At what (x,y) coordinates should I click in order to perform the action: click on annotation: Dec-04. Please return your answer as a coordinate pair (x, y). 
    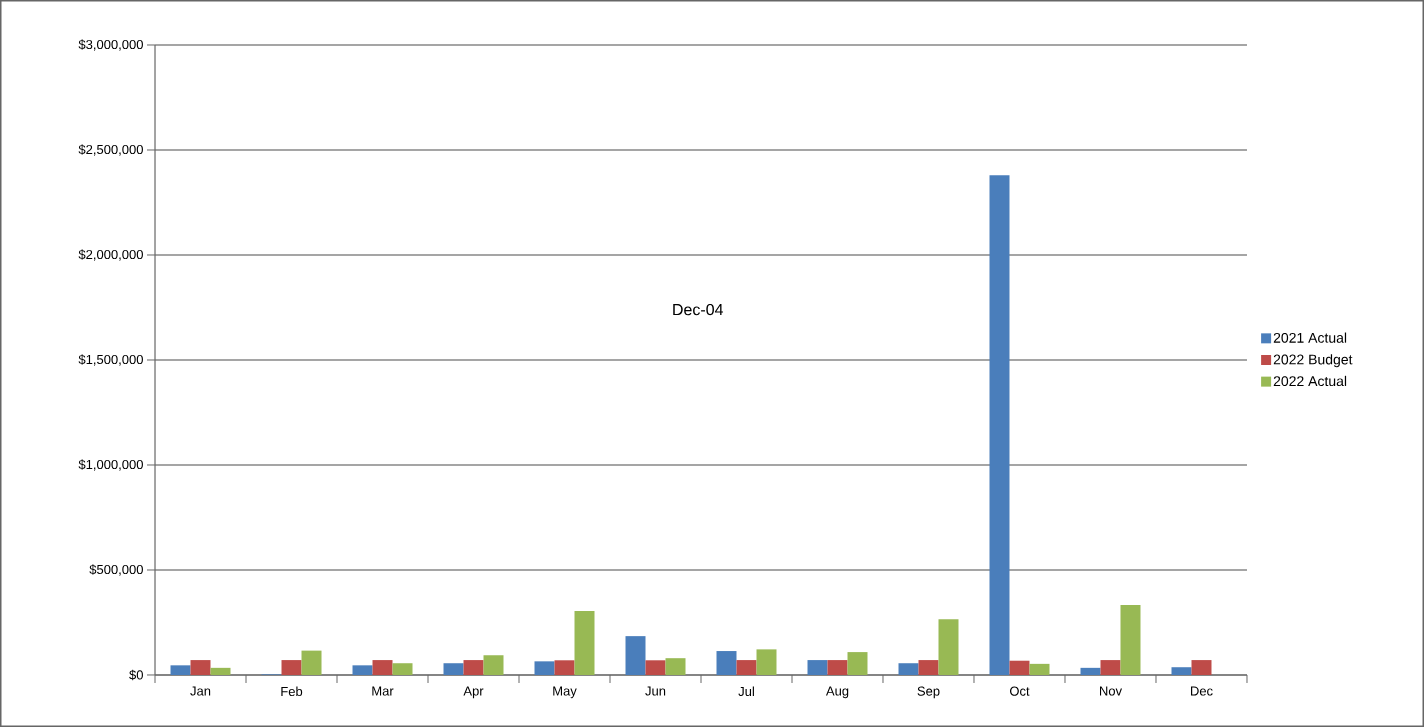
    Looking at the image, I should click on (698, 309).